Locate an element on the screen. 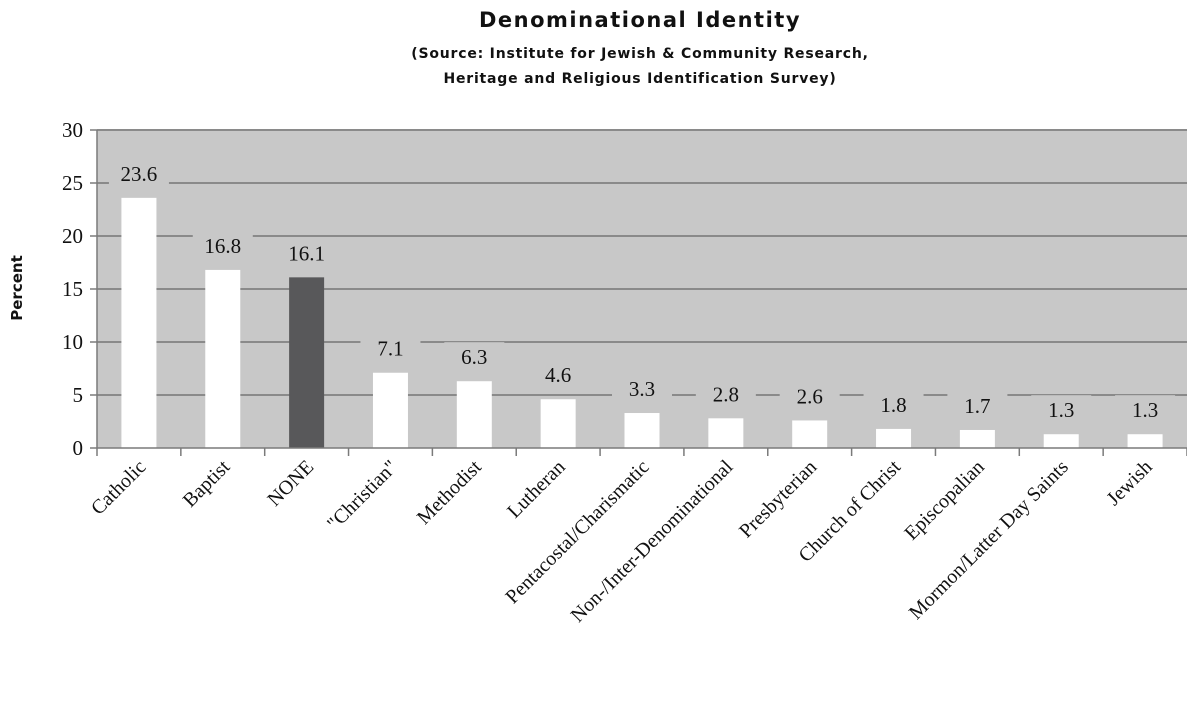  data-label: 4.6 is located at coordinates (558, 375).